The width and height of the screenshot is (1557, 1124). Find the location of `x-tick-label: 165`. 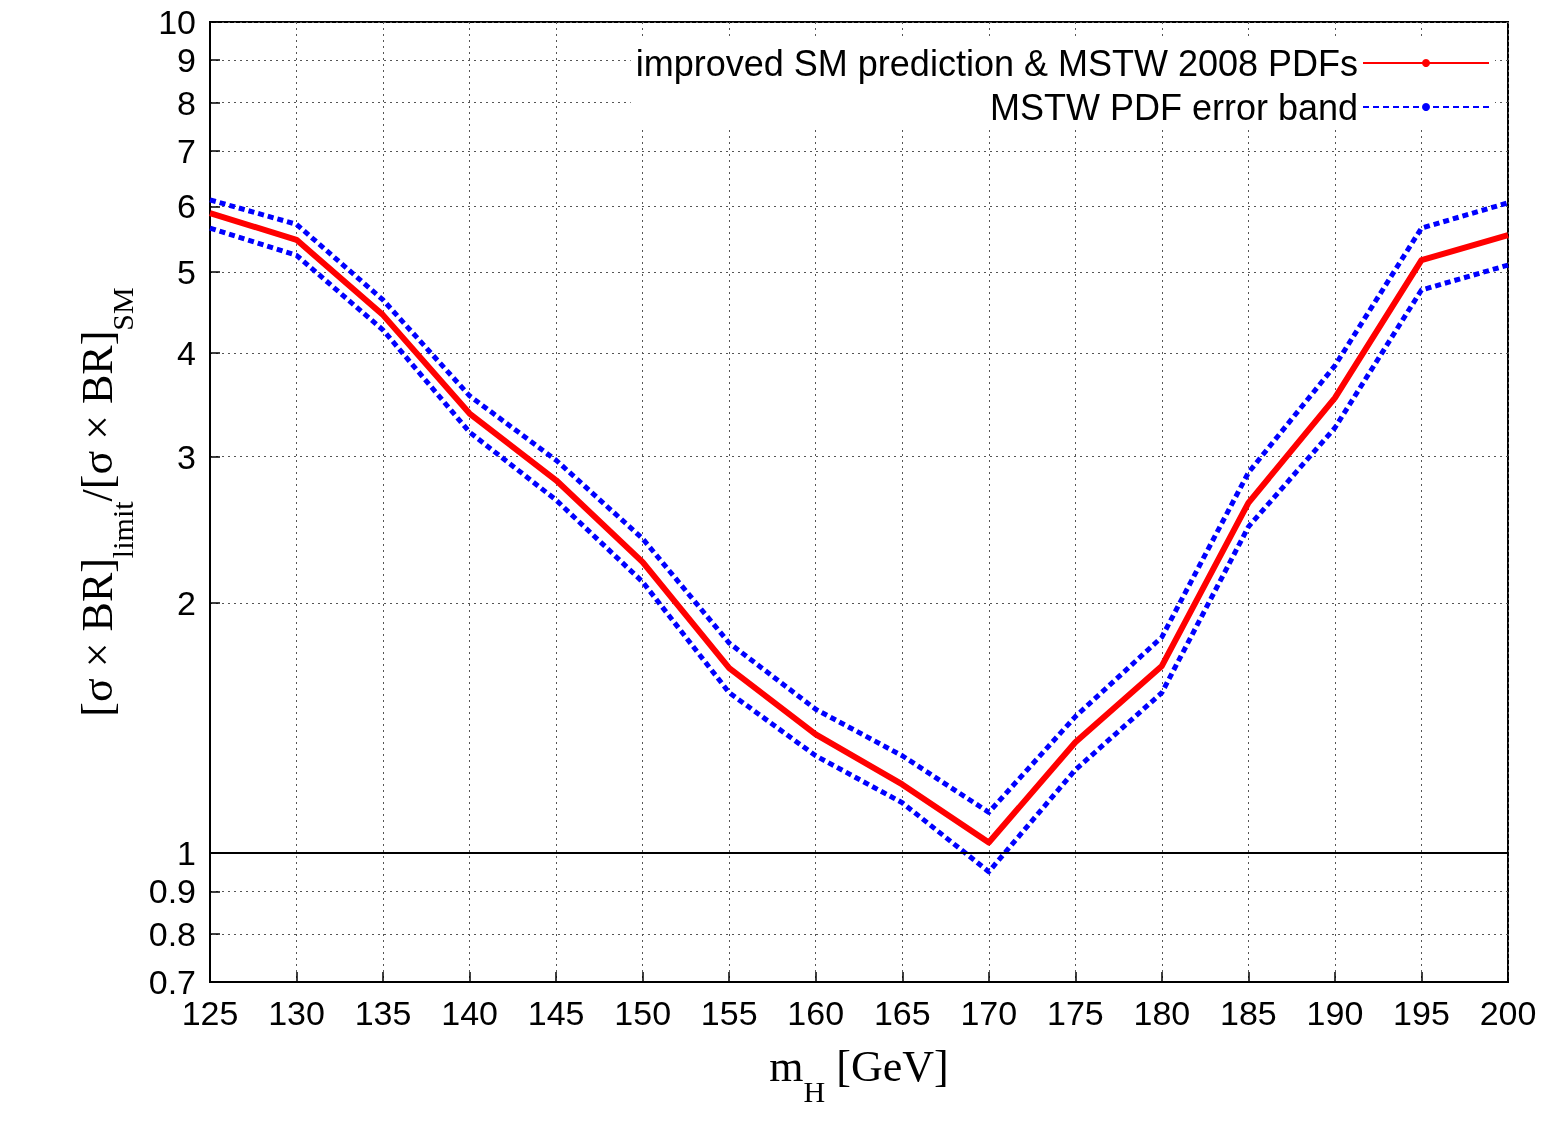

x-tick-label: 165 is located at coordinates (902, 1013).